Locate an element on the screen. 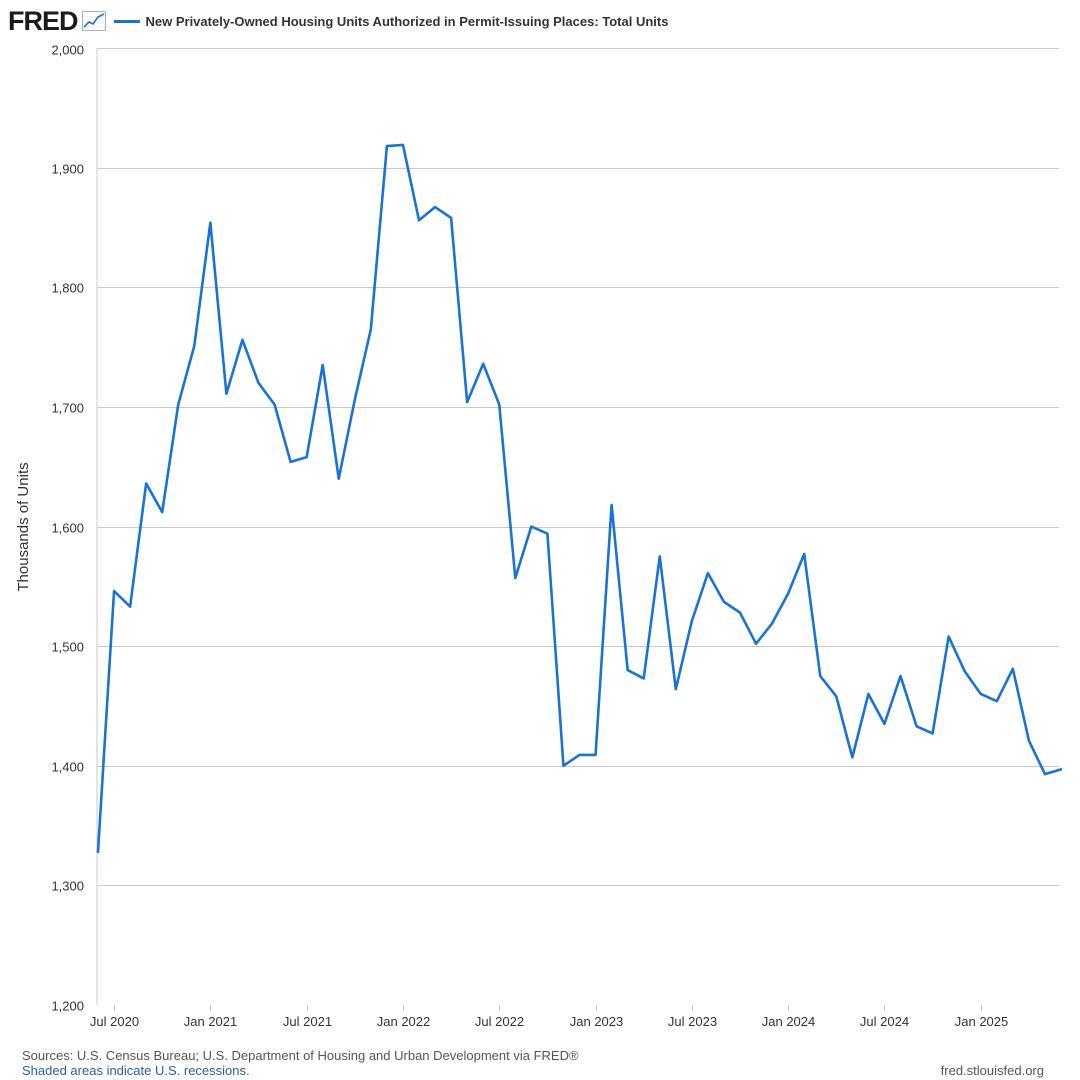 The image size is (1080, 1080). x-tick-label: Jul 2023 is located at coordinates (692, 1021).